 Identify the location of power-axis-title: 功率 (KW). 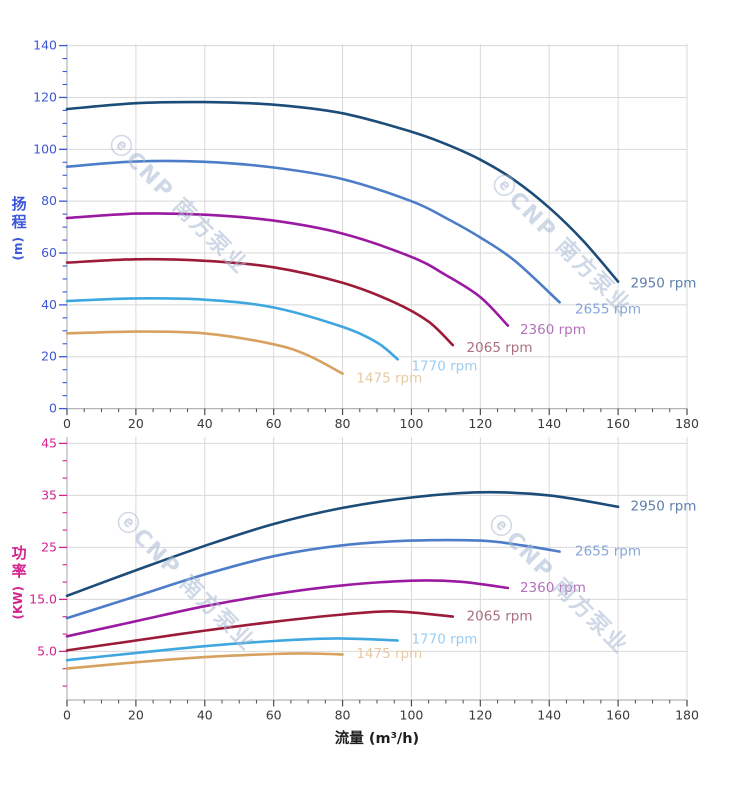
(18, 582).